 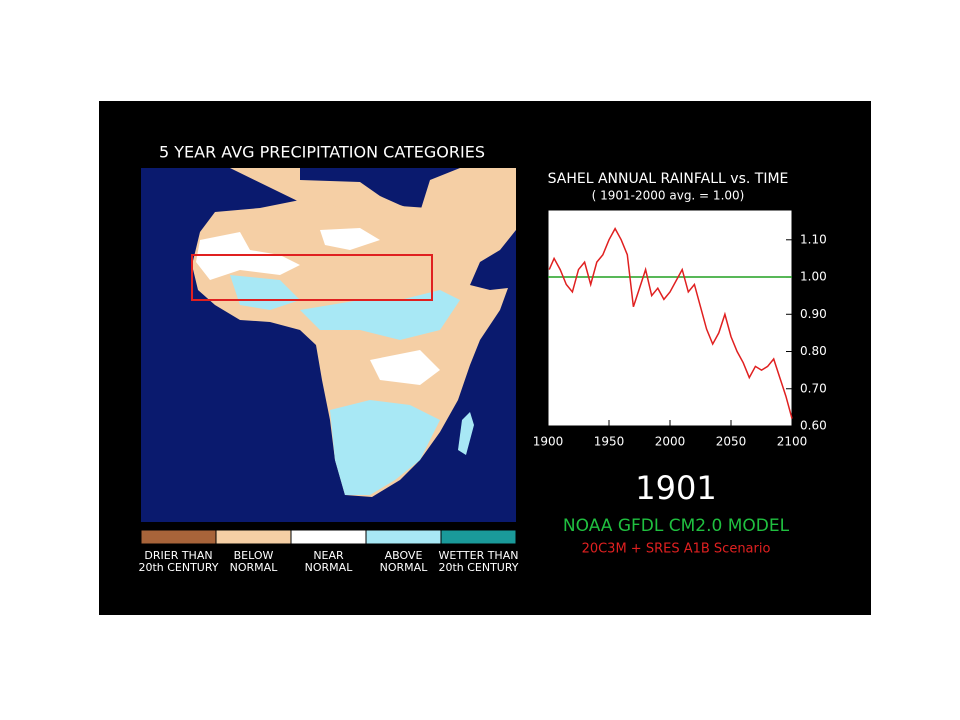 What do you see at coordinates (813, 314) in the screenshot?
I see `y-tick-label: 0.90` at bounding box center [813, 314].